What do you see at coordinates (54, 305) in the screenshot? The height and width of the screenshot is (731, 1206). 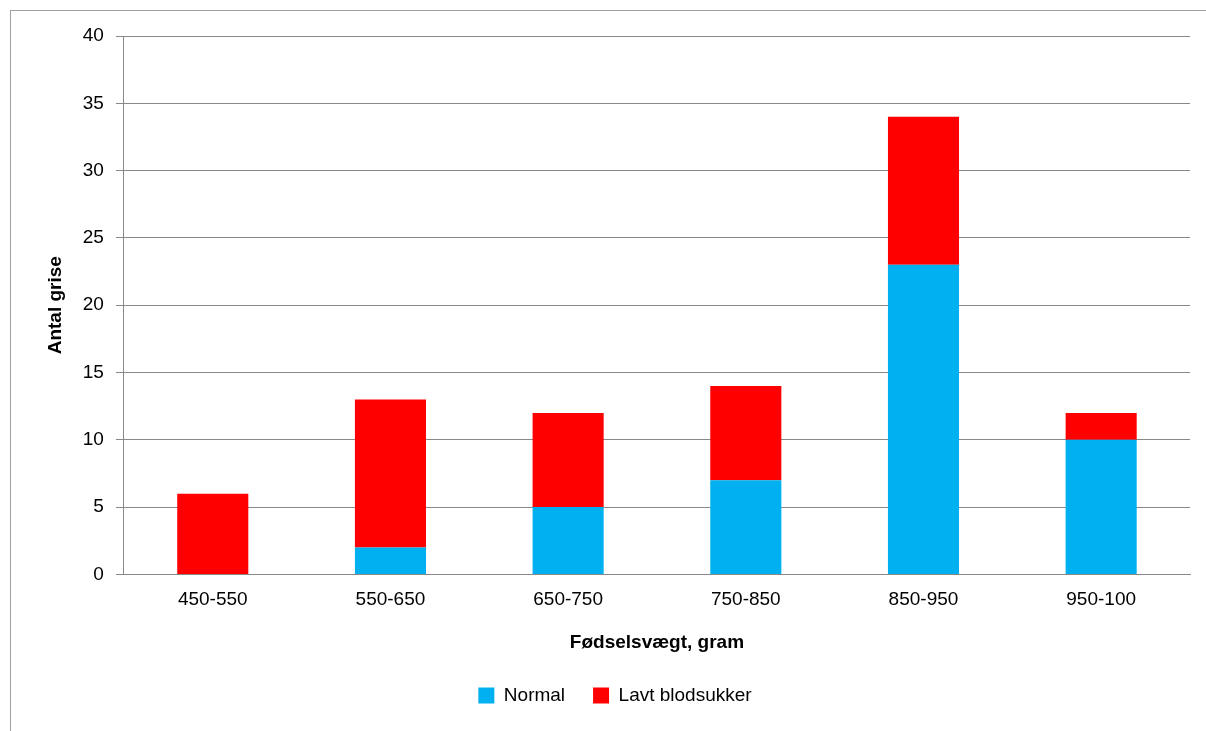 I see `y-axis-title: Antal grise` at bounding box center [54, 305].